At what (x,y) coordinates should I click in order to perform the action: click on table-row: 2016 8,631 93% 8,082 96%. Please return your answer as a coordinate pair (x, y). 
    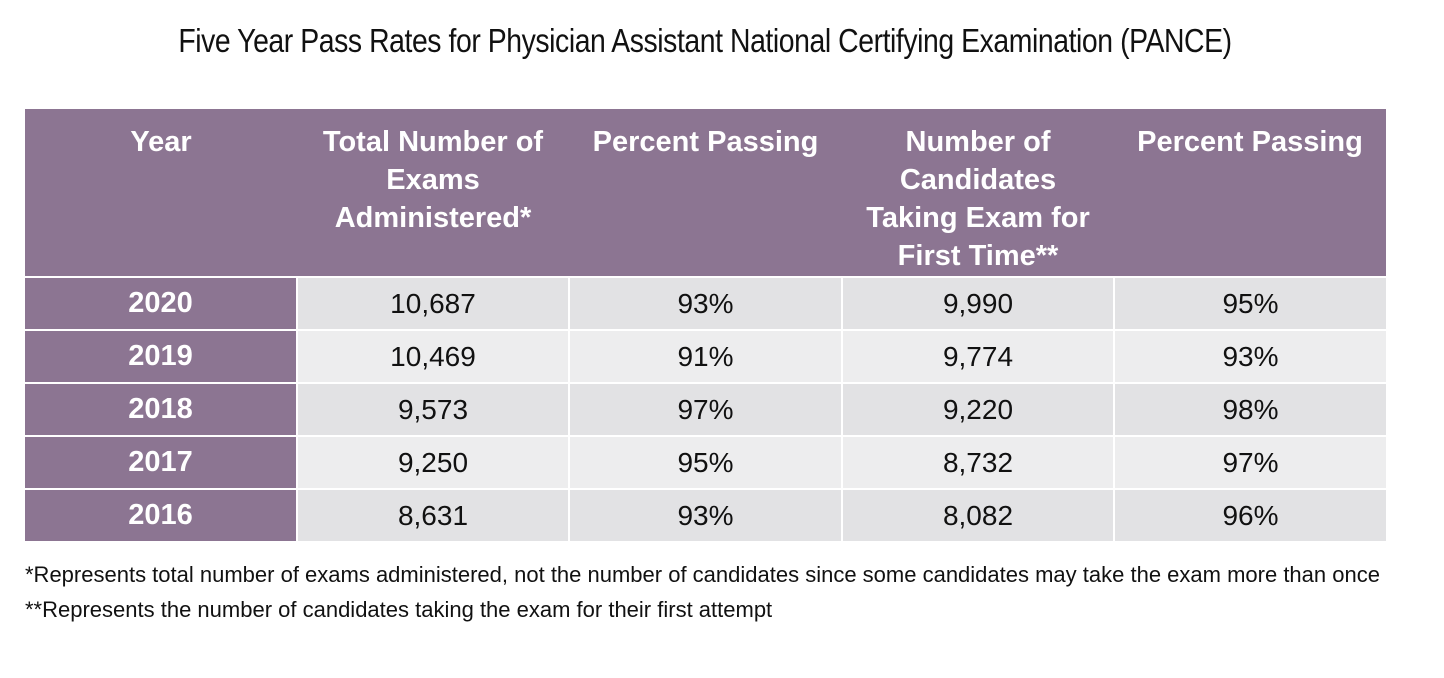
    Looking at the image, I should click on (705, 515).